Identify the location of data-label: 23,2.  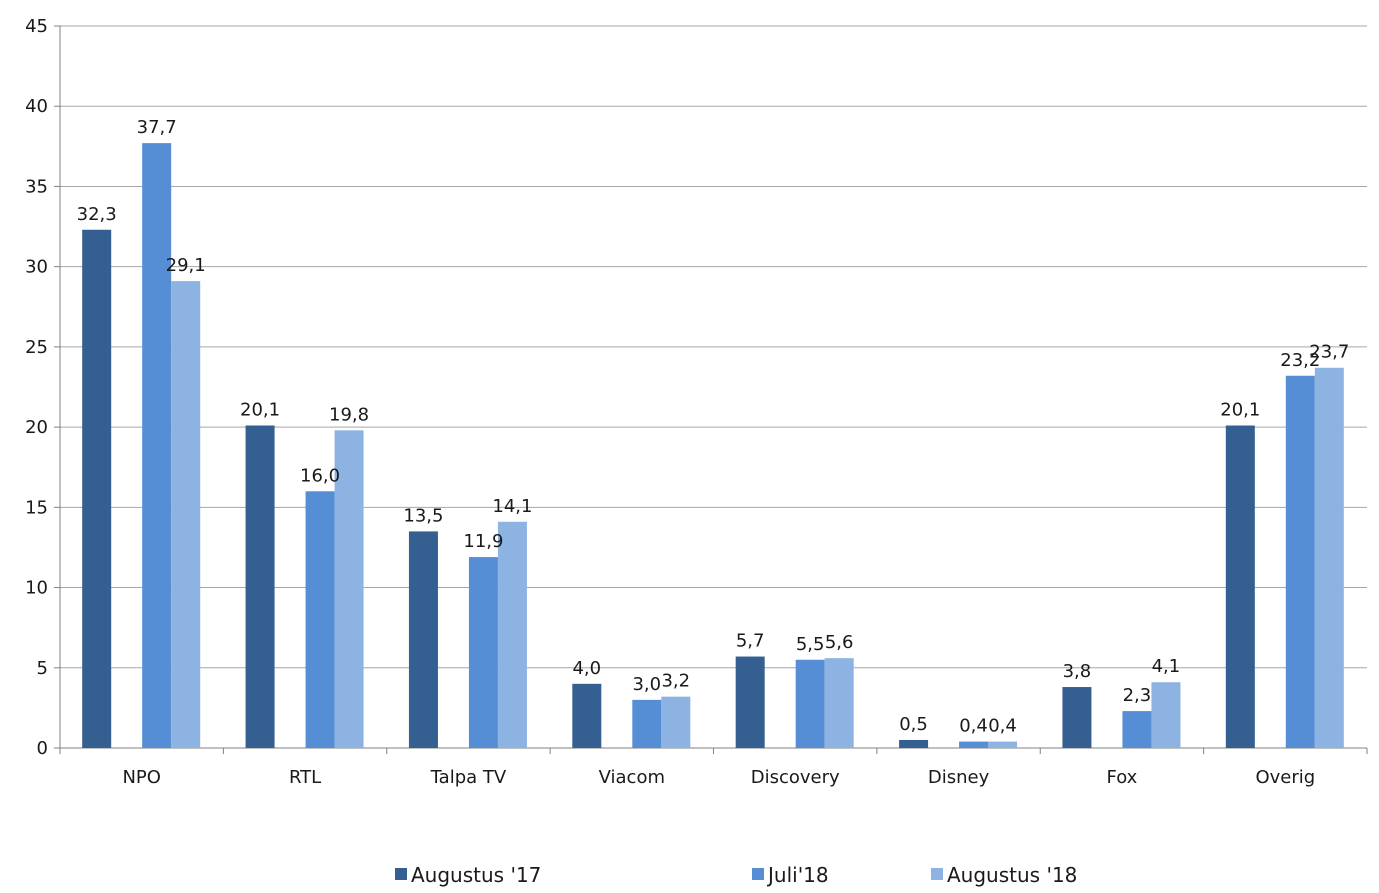
(1300, 360).